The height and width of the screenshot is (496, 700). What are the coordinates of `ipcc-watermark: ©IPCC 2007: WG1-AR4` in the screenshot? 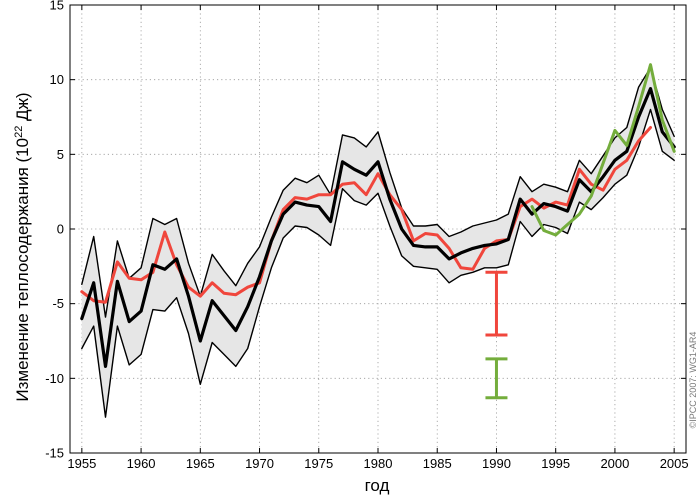 It's located at (693, 380).